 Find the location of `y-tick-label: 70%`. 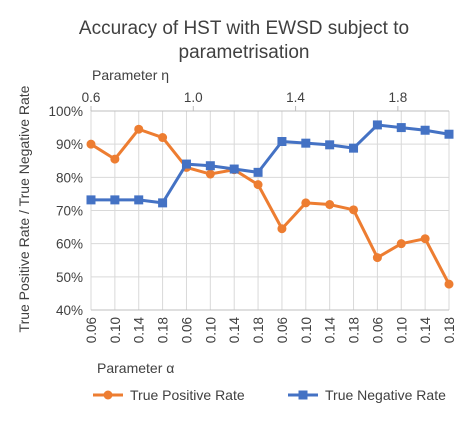

y-tick-label: 70% is located at coordinates (69, 211).